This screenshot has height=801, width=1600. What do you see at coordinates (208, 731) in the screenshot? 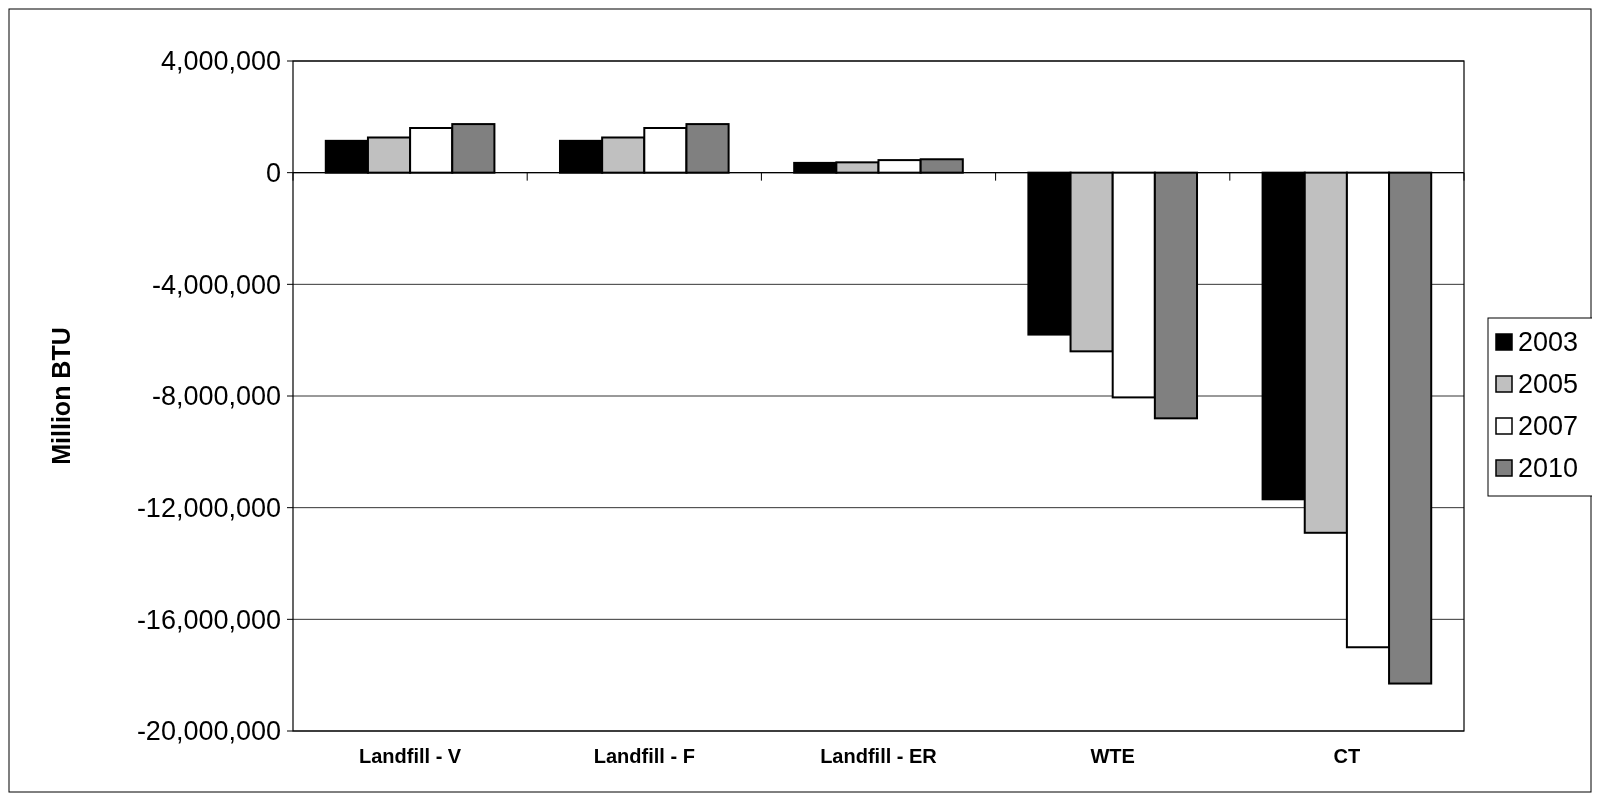
I see `y-tick-label: -20,000,000` at bounding box center [208, 731].